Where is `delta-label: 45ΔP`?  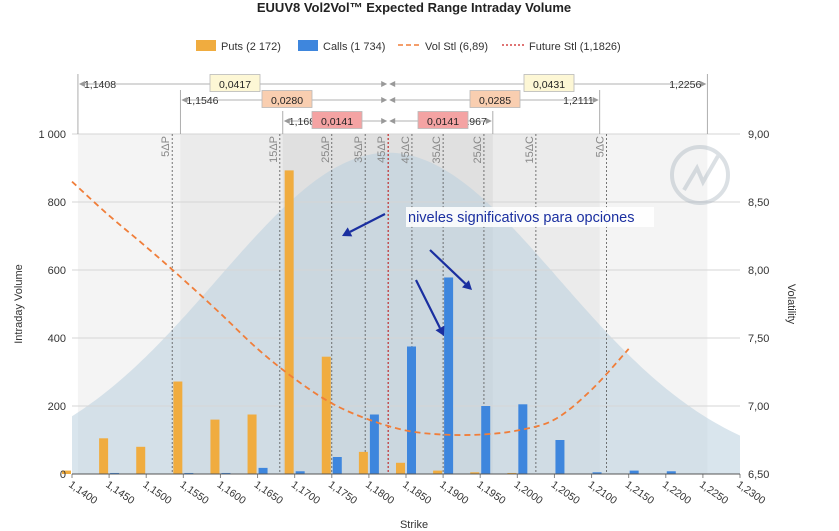
delta-label: 45ΔP is located at coordinates (382, 149).